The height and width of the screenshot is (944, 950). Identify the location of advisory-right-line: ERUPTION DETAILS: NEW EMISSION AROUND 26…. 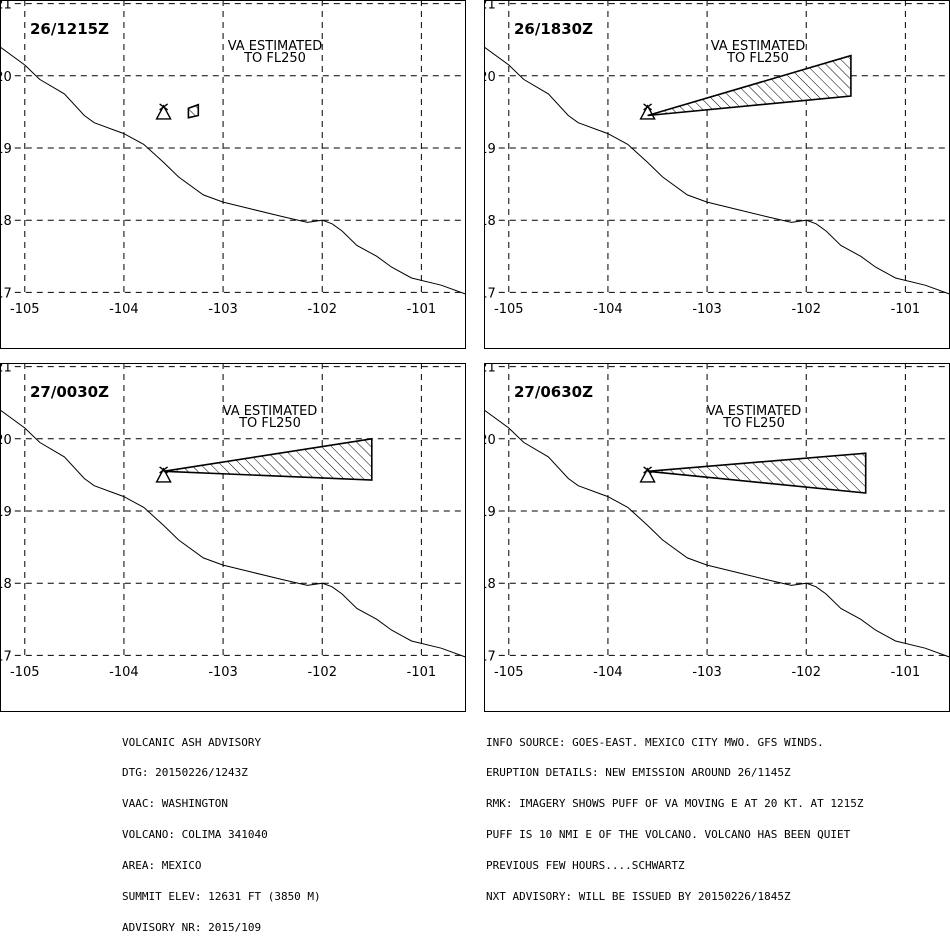
(638, 773).